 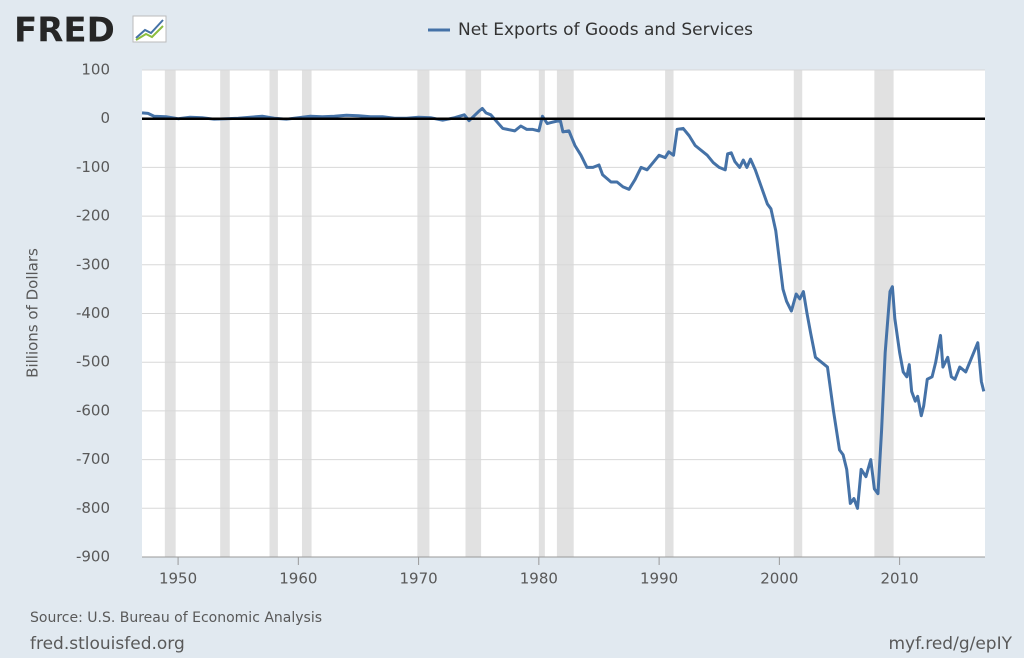 What do you see at coordinates (107, 644) in the screenshot?
I see `site: fred.stlouisfed.org` at bounding box center [107, 644].